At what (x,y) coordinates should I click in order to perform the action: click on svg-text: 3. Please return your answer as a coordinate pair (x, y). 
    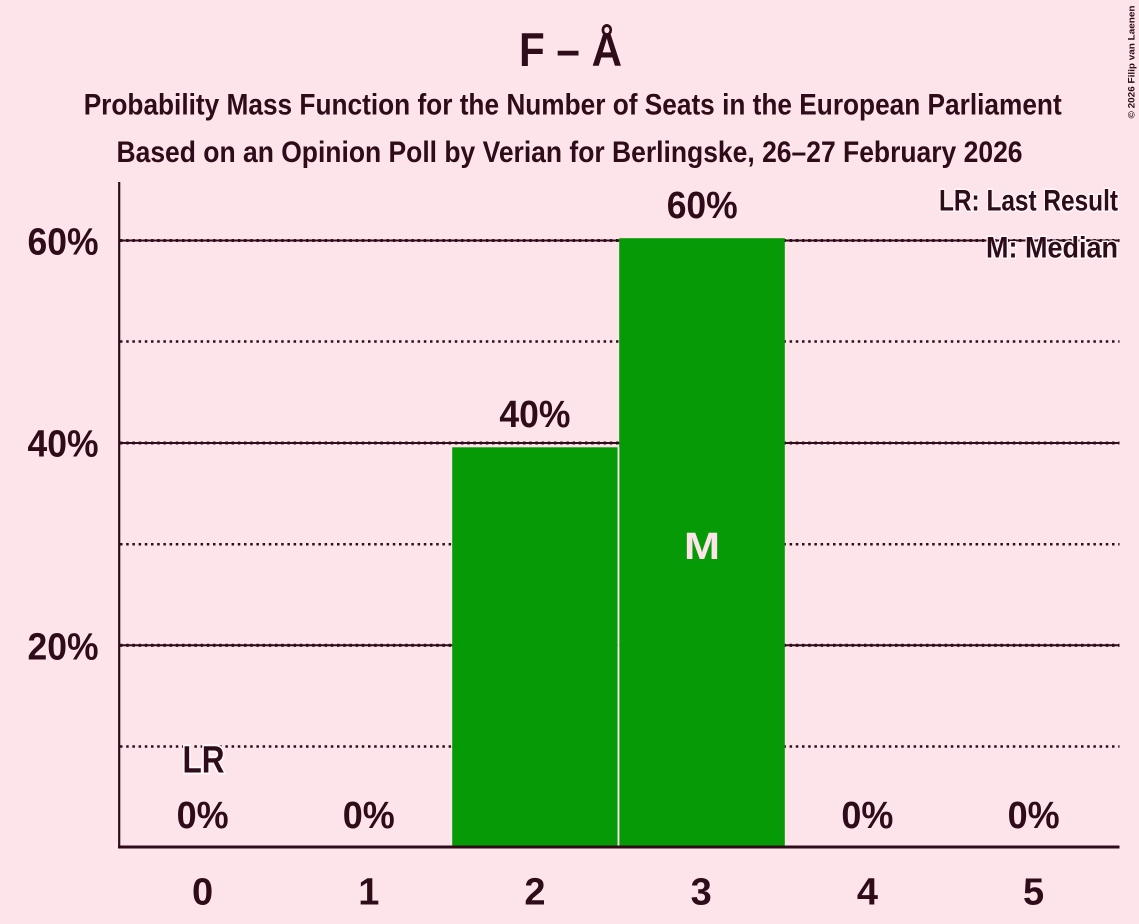
    Looking at the image, I should click on (701, 893).